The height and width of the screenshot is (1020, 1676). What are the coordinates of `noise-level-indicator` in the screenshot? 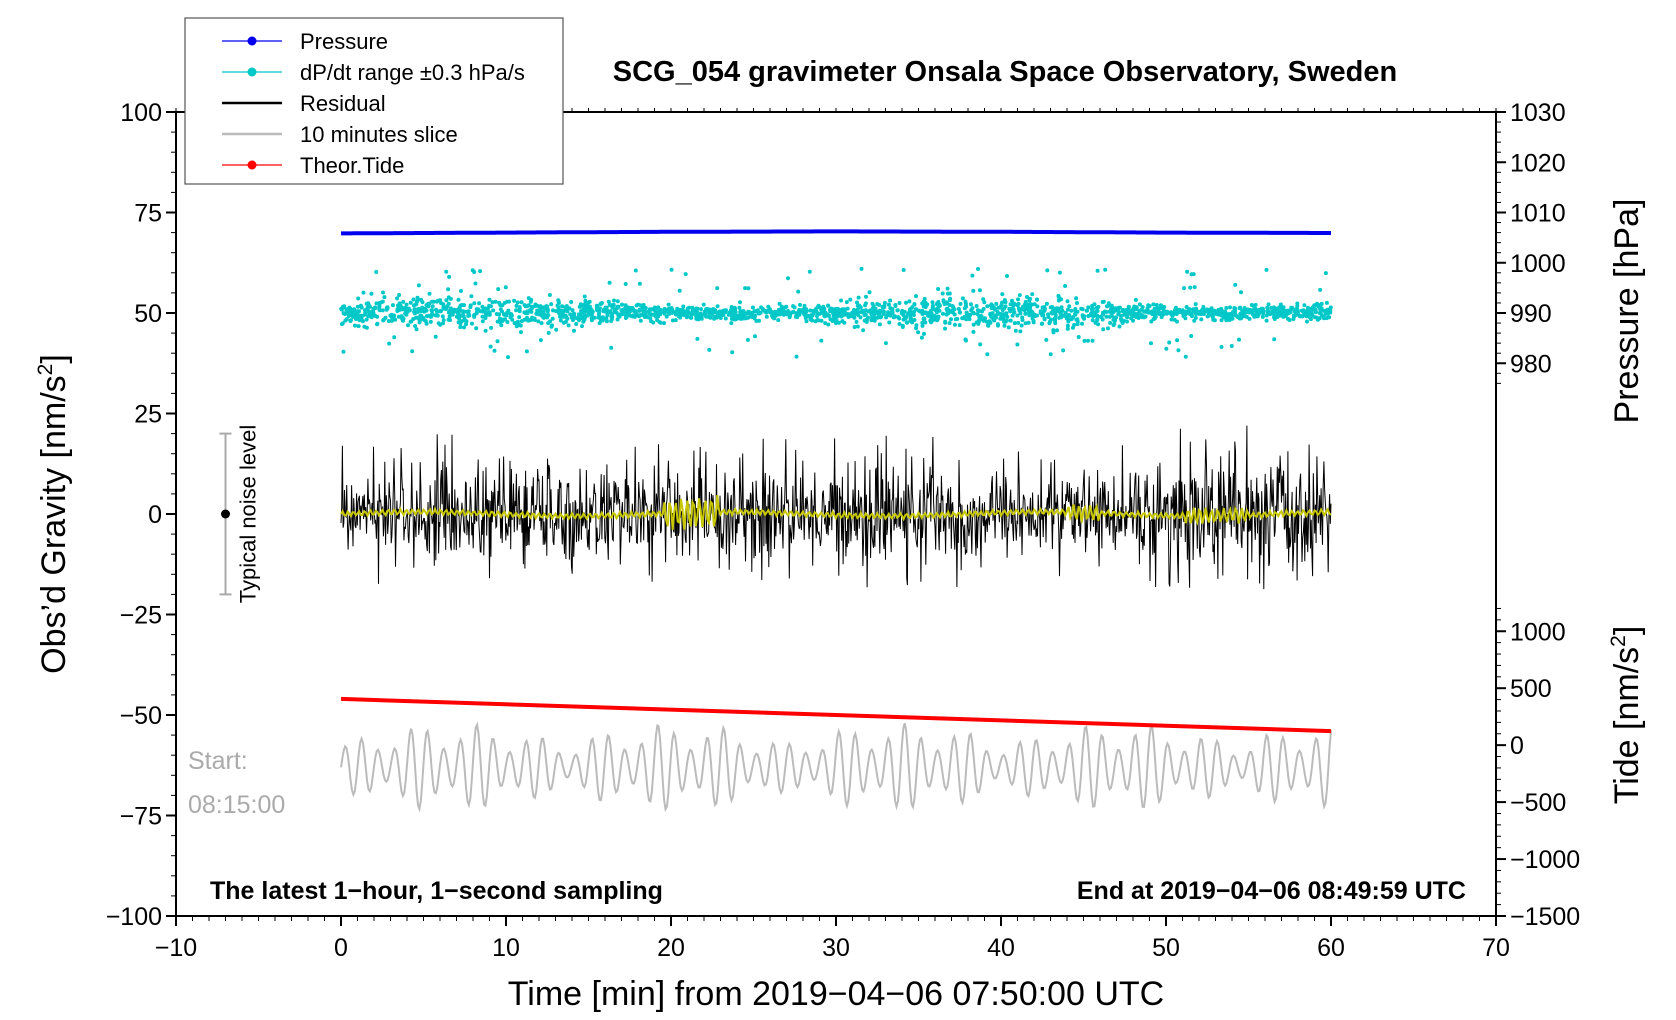 It's located at (225, 514).